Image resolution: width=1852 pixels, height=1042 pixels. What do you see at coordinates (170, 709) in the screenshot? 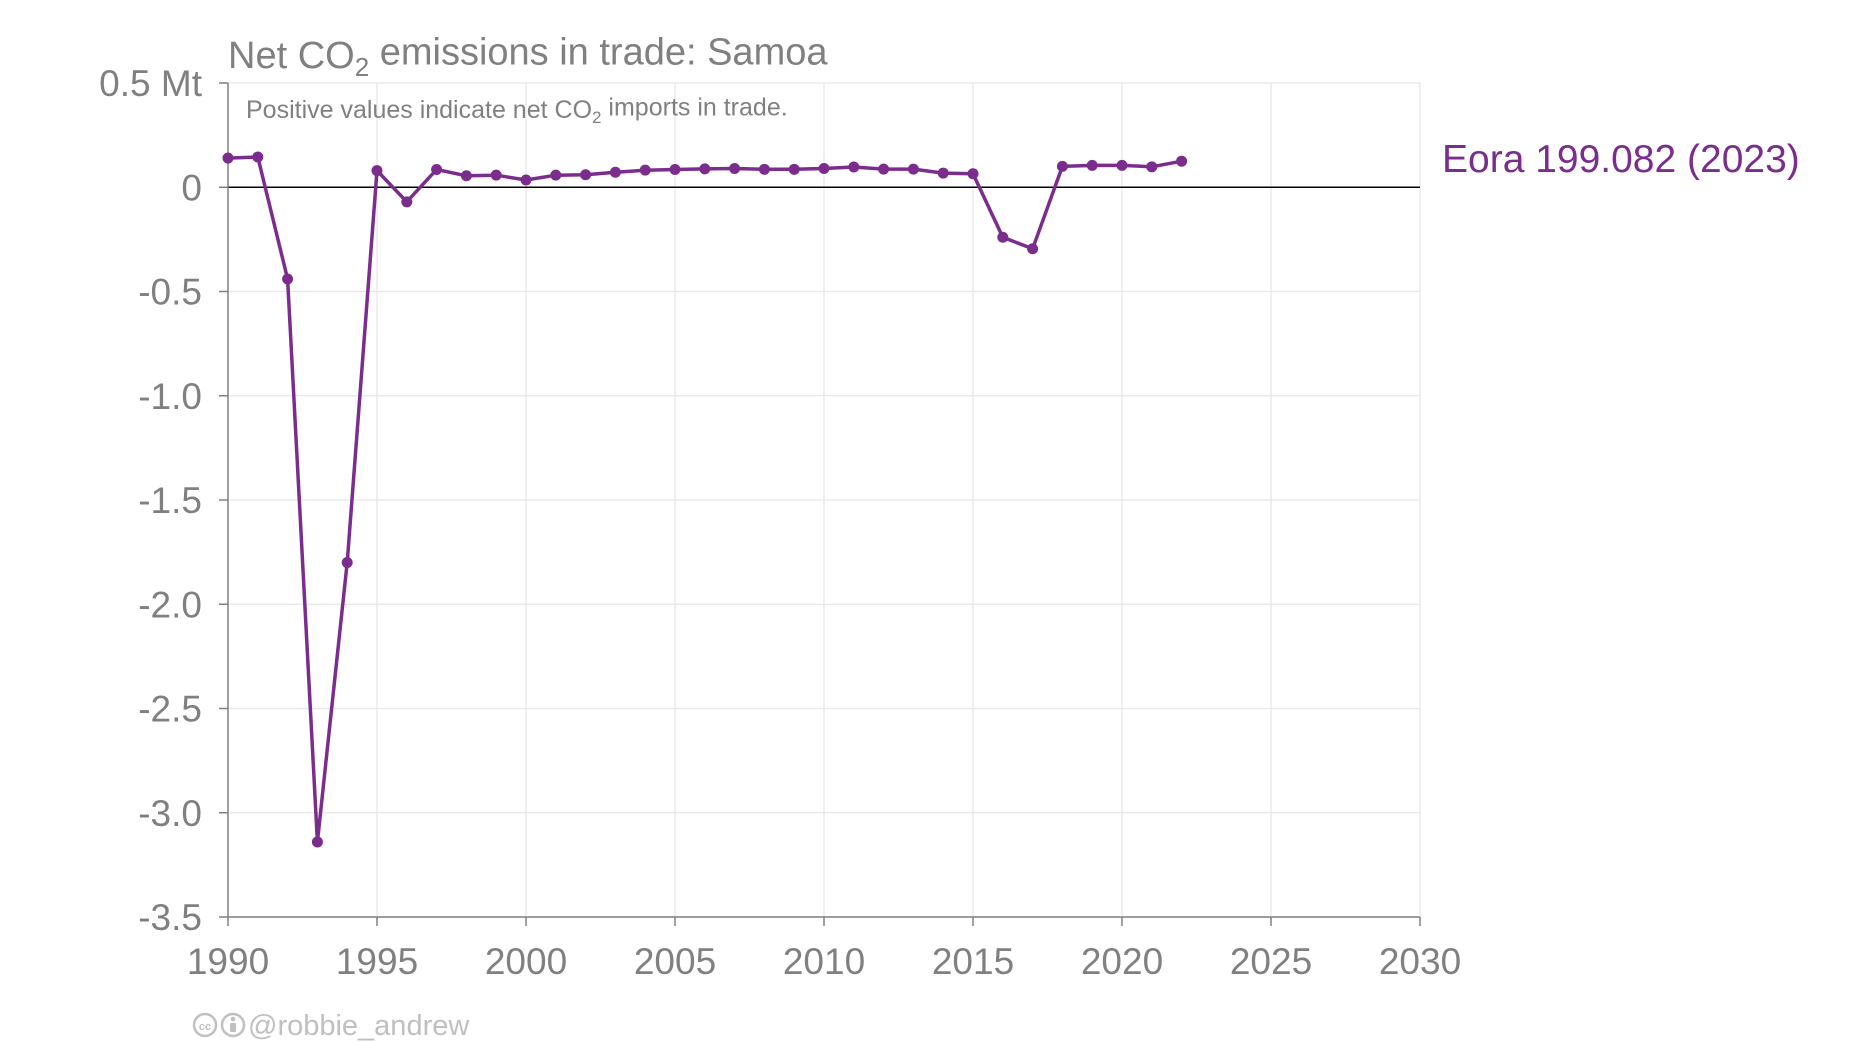
I see `y-tick-label: -2.5` at bounding box center [170, 709].